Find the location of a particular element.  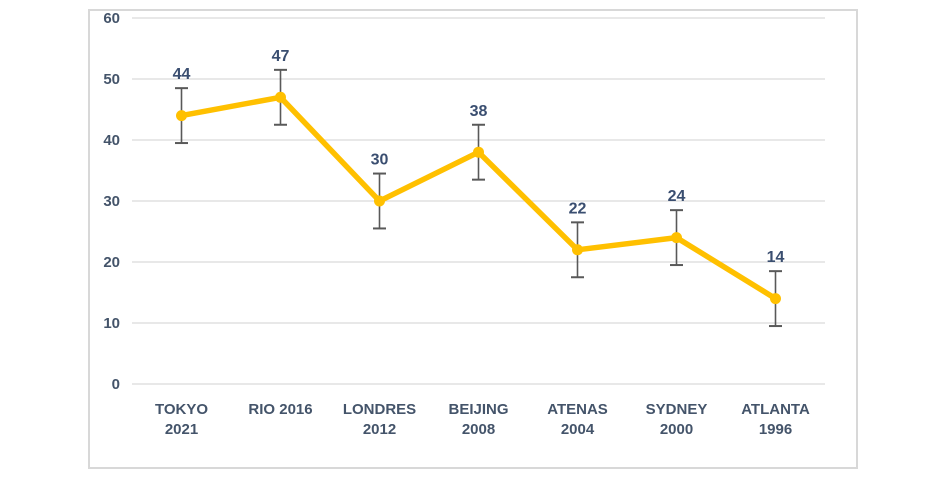

y-tick-label: 10 is located at coordinates (111, 323).